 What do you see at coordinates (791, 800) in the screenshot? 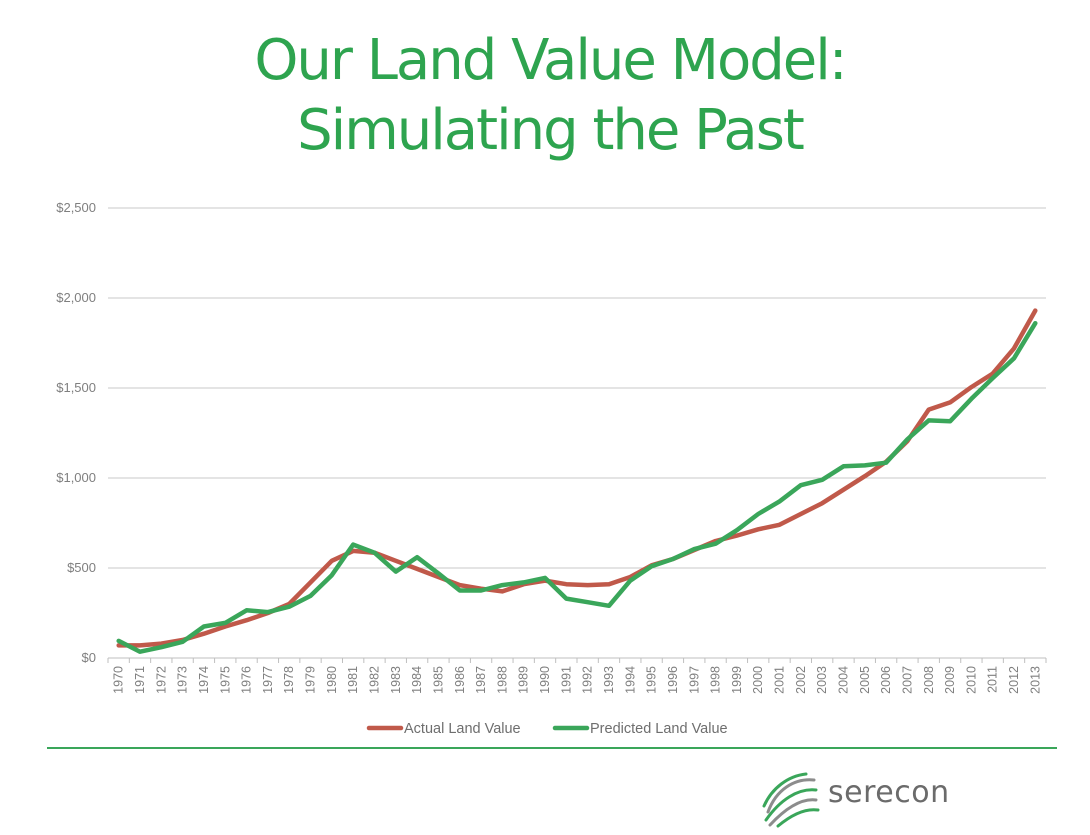
I see `serecon-logo-icon` at bounding box center [791, 800].